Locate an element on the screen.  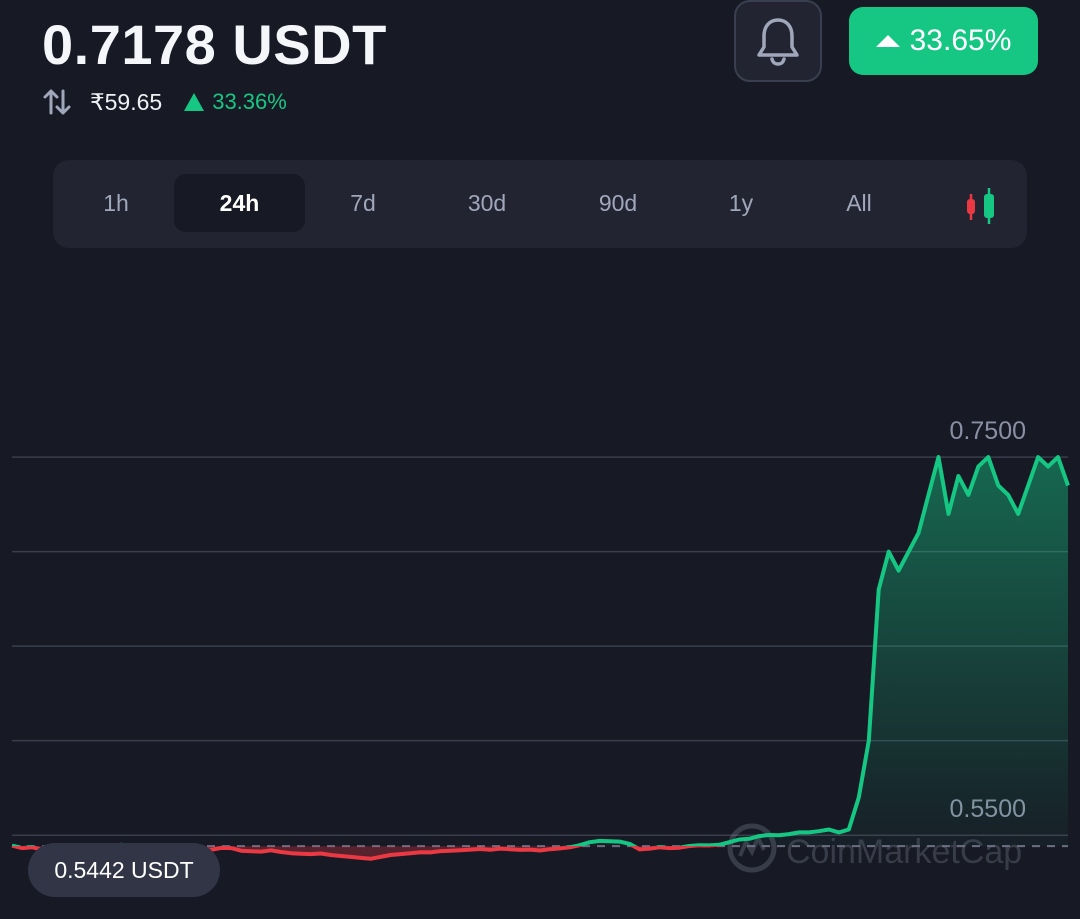
tab-1y: 1y is located at coordinates (741, 203).